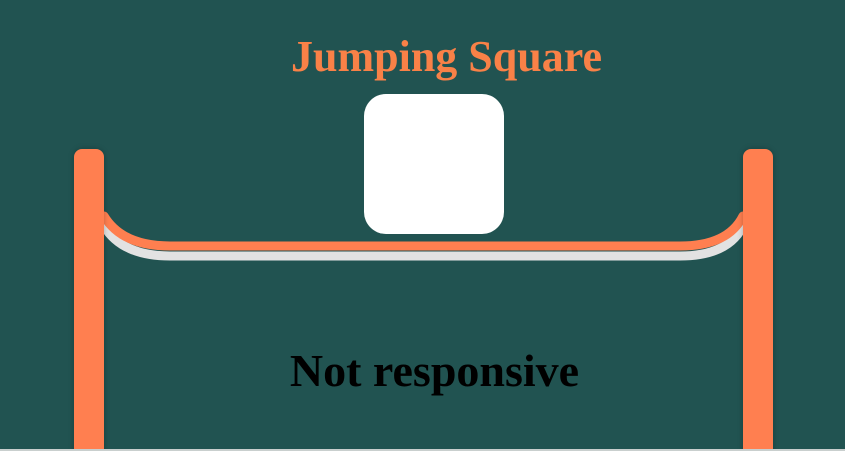  I want to click on floor-line, so click(422, 450).